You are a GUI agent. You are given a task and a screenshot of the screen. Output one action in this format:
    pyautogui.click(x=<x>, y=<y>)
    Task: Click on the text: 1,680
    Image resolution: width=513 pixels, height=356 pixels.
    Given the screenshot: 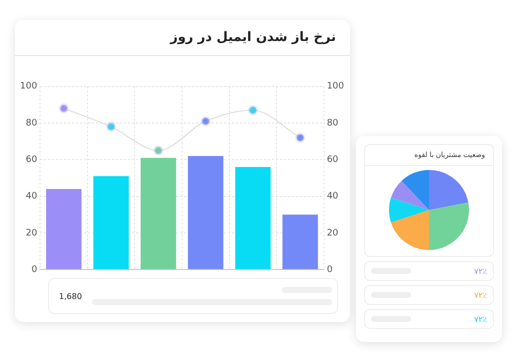 What is the action you would take?
    pyautogui.click(x=70, y=296)
    